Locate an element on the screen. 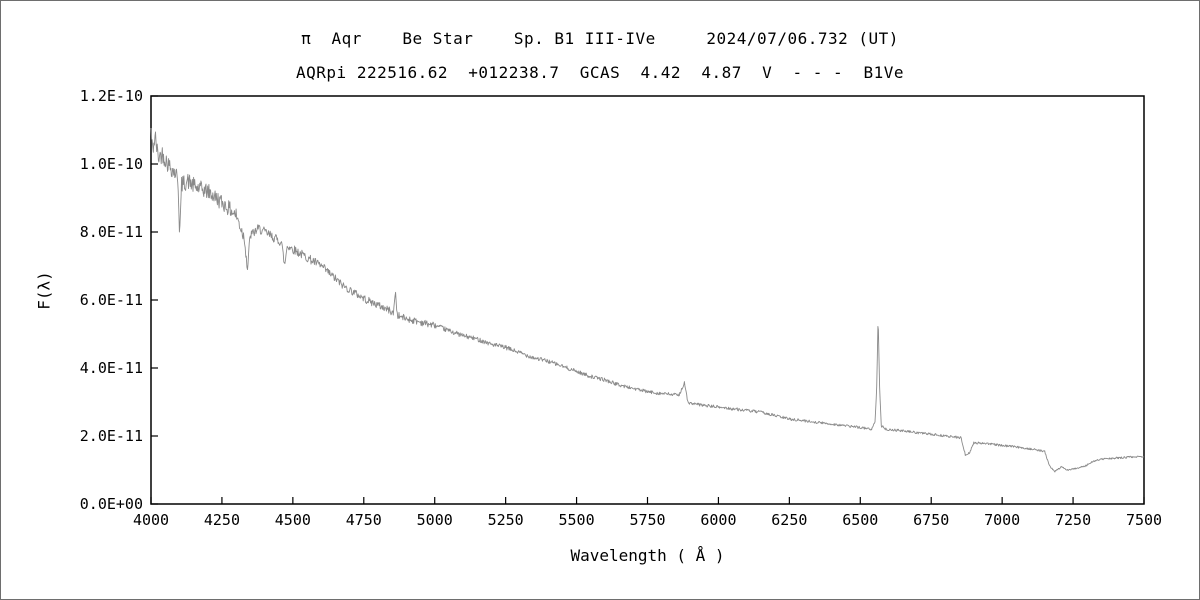 The image size is (1200, 600). y-tick-label: 4.0E-11 is located at coordinates (111, 368).